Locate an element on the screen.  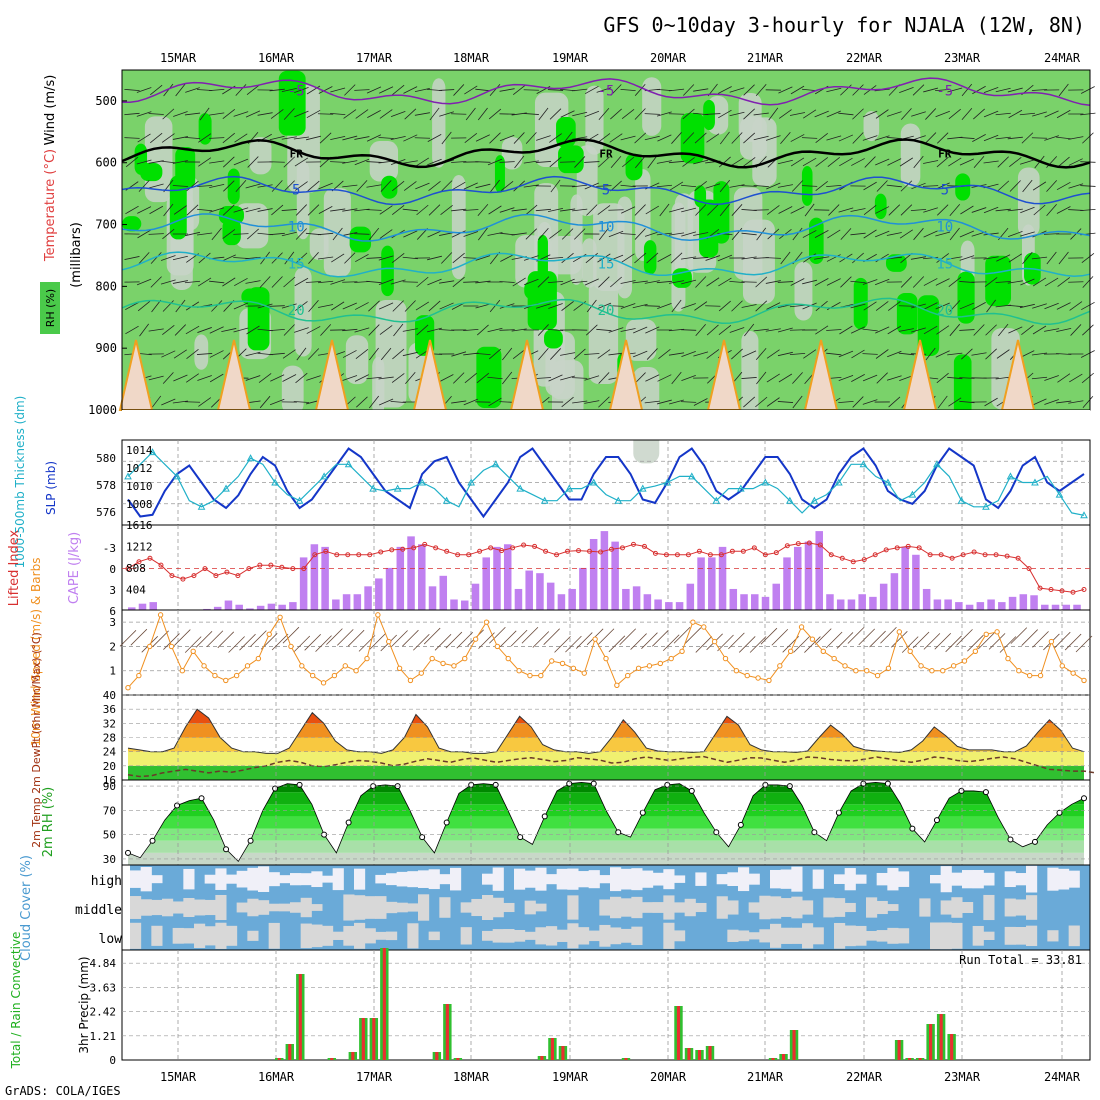
y-tick-label-left: 3 is located at coordinates (112, 590).